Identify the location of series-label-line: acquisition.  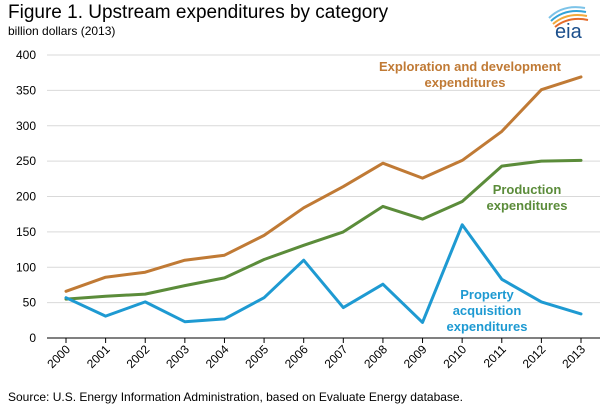
(487, 310).